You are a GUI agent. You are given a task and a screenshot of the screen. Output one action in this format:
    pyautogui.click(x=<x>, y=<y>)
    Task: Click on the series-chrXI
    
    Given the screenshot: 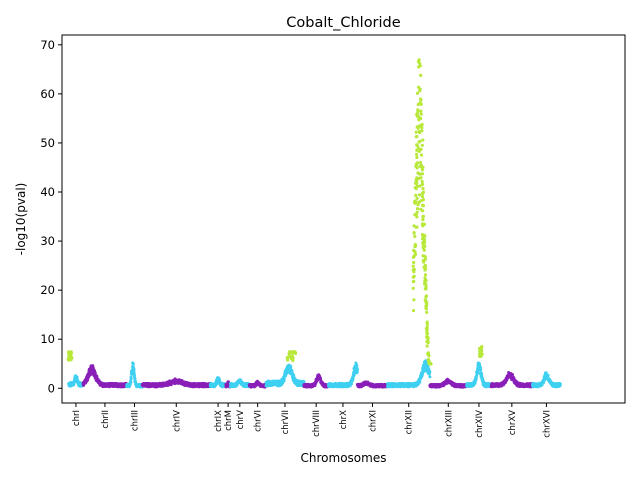 What is the action you would take?
    pyautogui.click(x=372, y=384)
    